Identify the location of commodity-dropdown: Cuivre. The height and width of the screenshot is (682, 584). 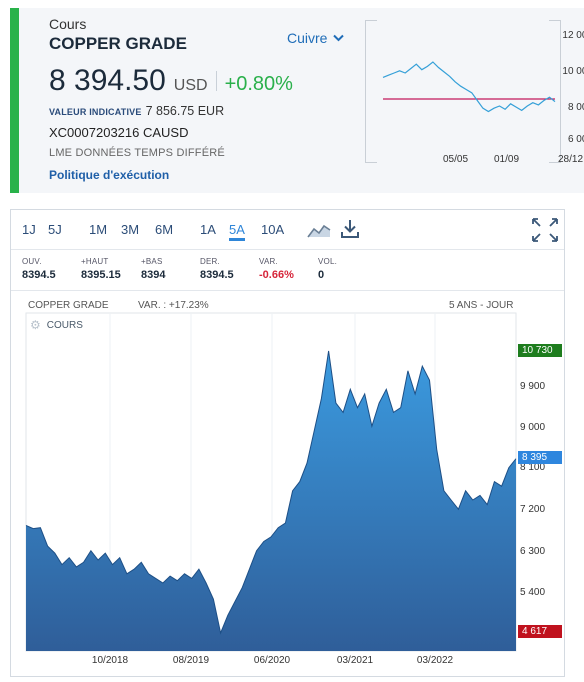
(316, 38).